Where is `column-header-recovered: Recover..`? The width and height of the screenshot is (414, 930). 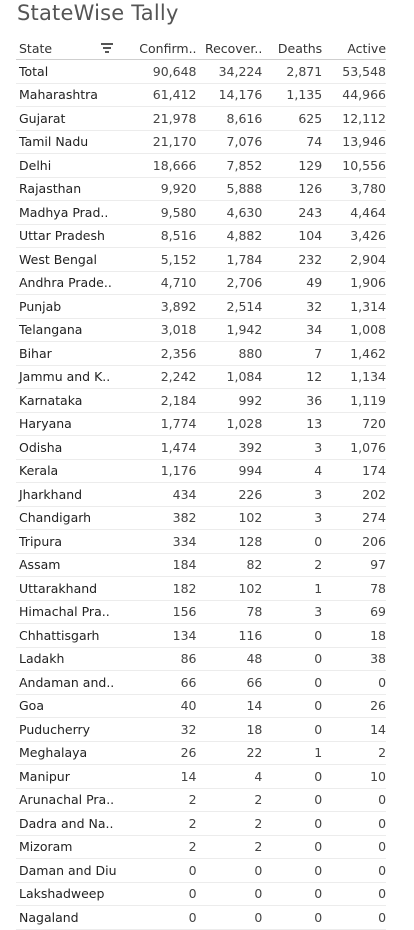 column-header-recovered: Recover.. is located at coordinates (233, 48).